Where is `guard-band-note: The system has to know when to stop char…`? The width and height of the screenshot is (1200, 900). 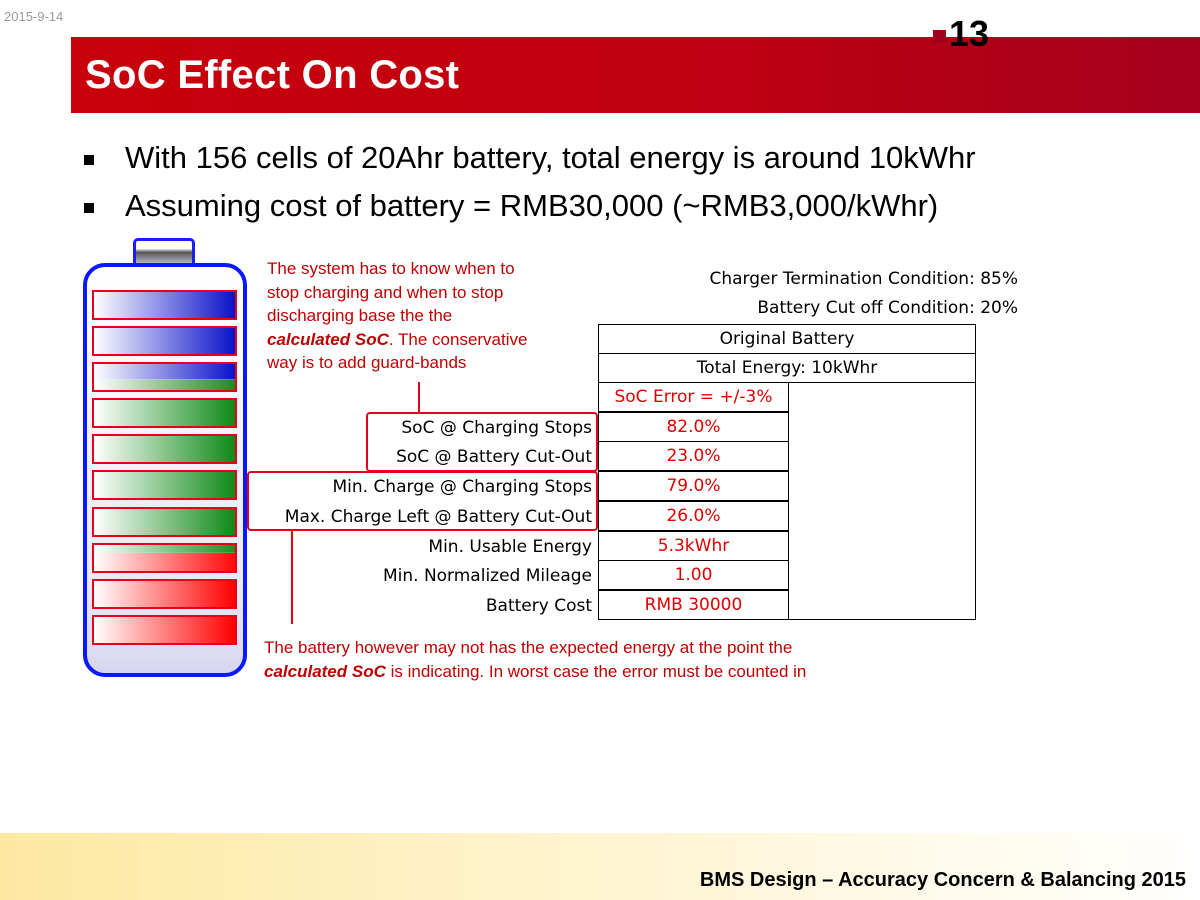 guard-band-note: The system has to know when to stop char… is located at coordinates (397, 316).